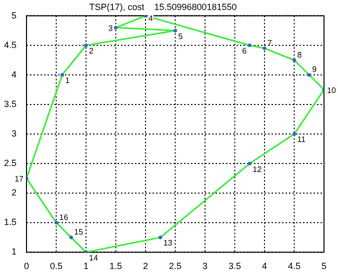  What do you see at coordinates (294, 266) in the screenshot?
I see `x-tick-label: 4.5` at bounding box center [294, 266].